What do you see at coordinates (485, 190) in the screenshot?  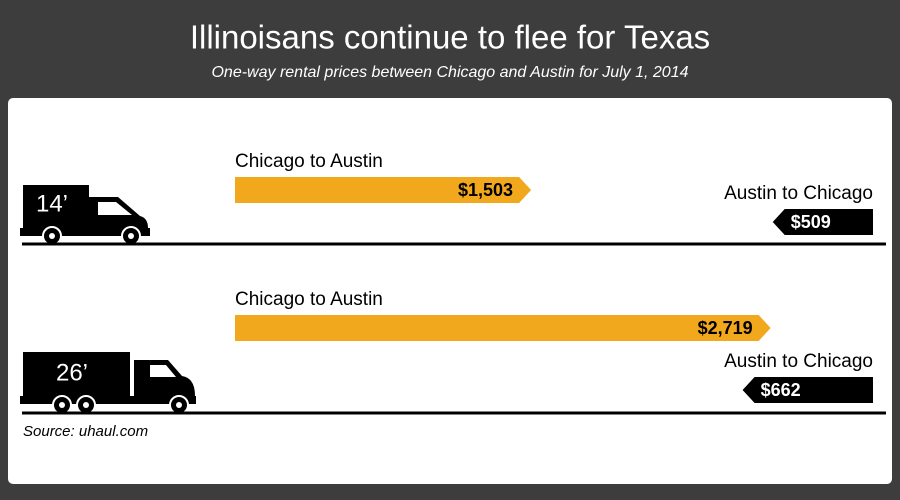 I see `value-label: $1,503` at bounding box center [485, 190].